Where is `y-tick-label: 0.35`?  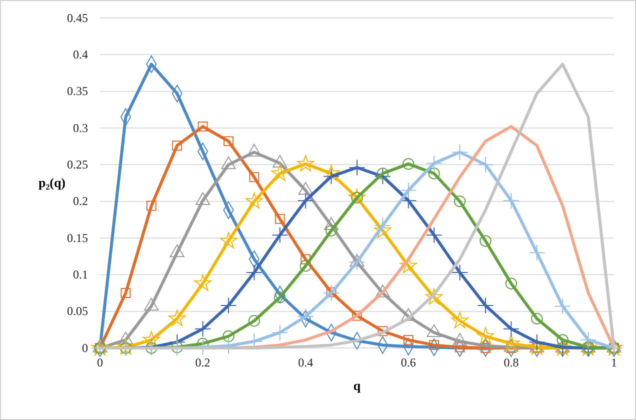
y-tick-label: 0.35 is located at coordinates (77, 91).